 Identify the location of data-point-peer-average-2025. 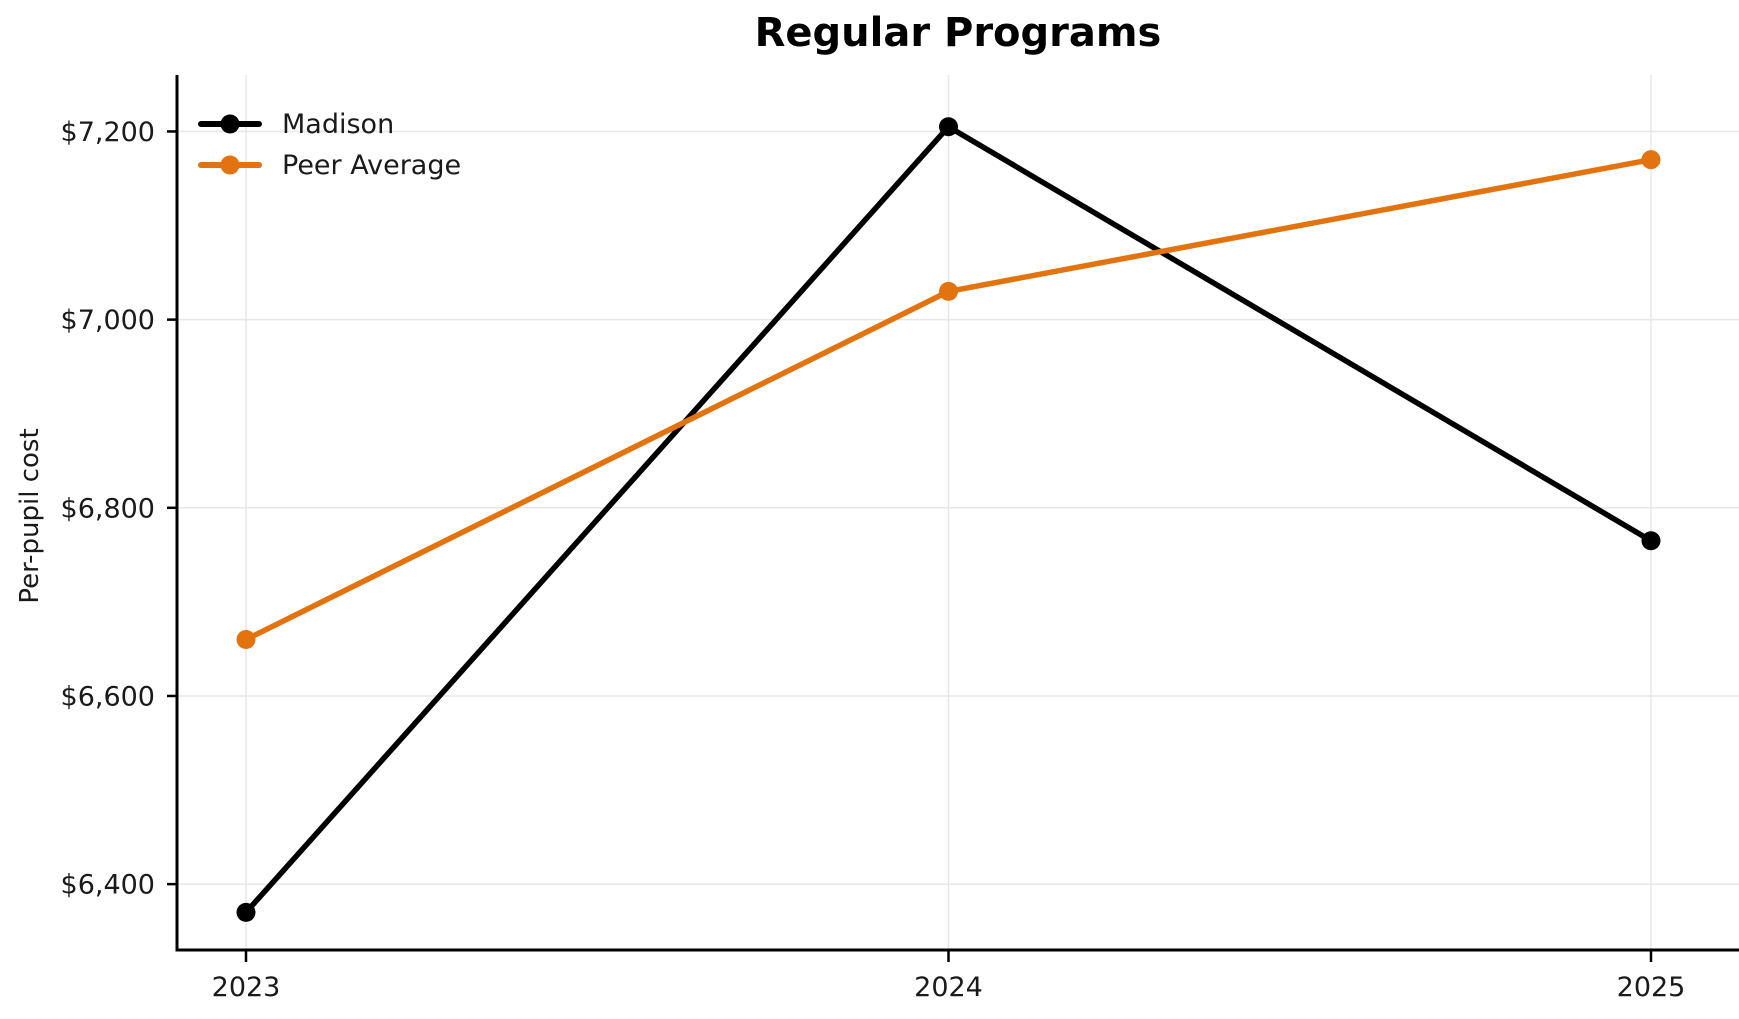
(1651, 160).